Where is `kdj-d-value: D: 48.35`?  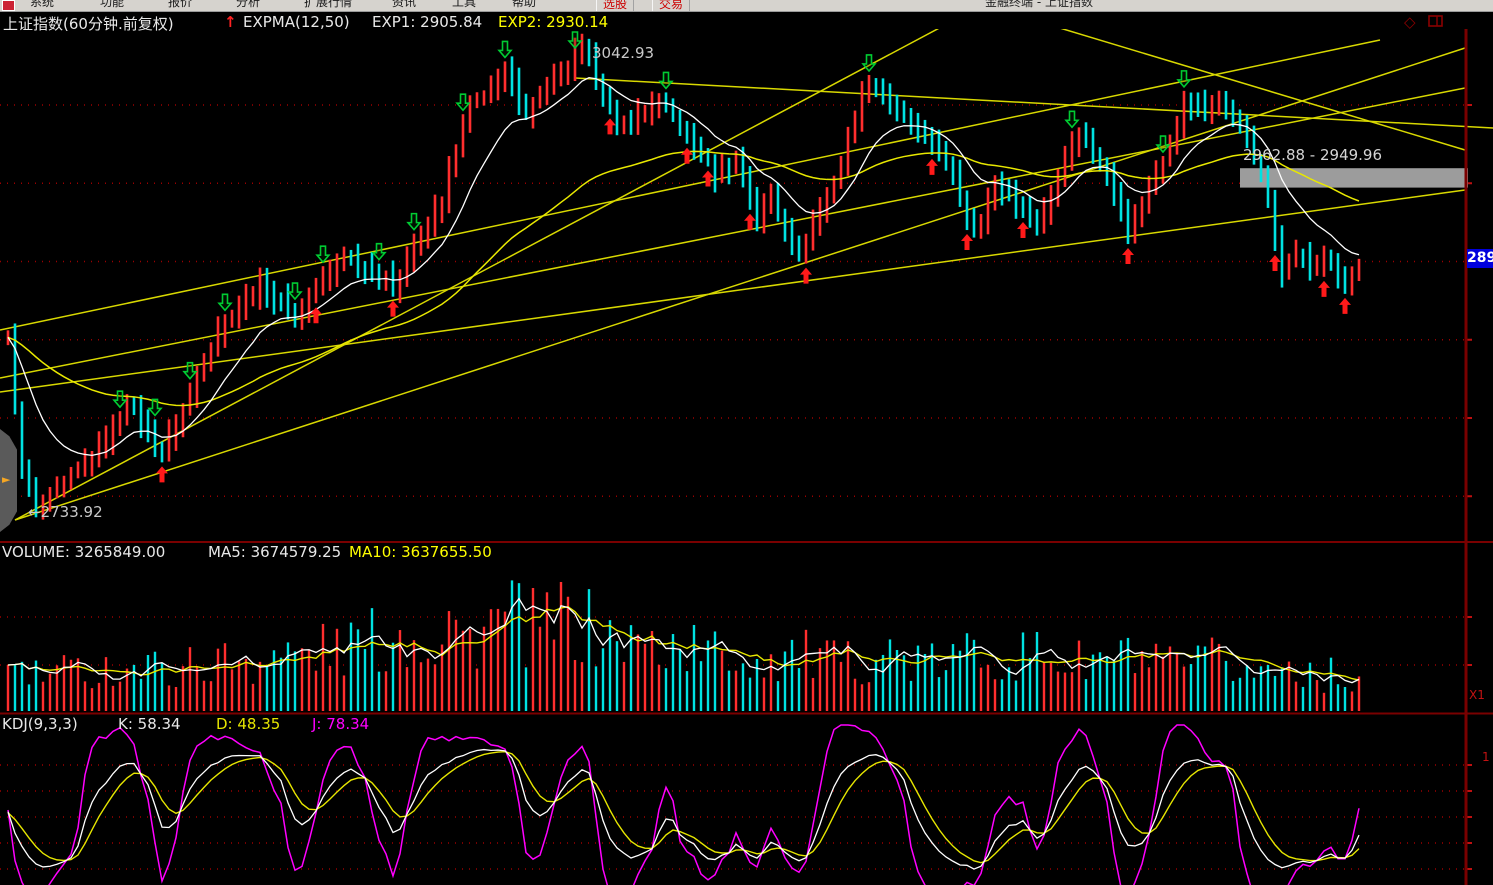
kdj-d-value: D: 48.35 is located at coordinates (248, 724).